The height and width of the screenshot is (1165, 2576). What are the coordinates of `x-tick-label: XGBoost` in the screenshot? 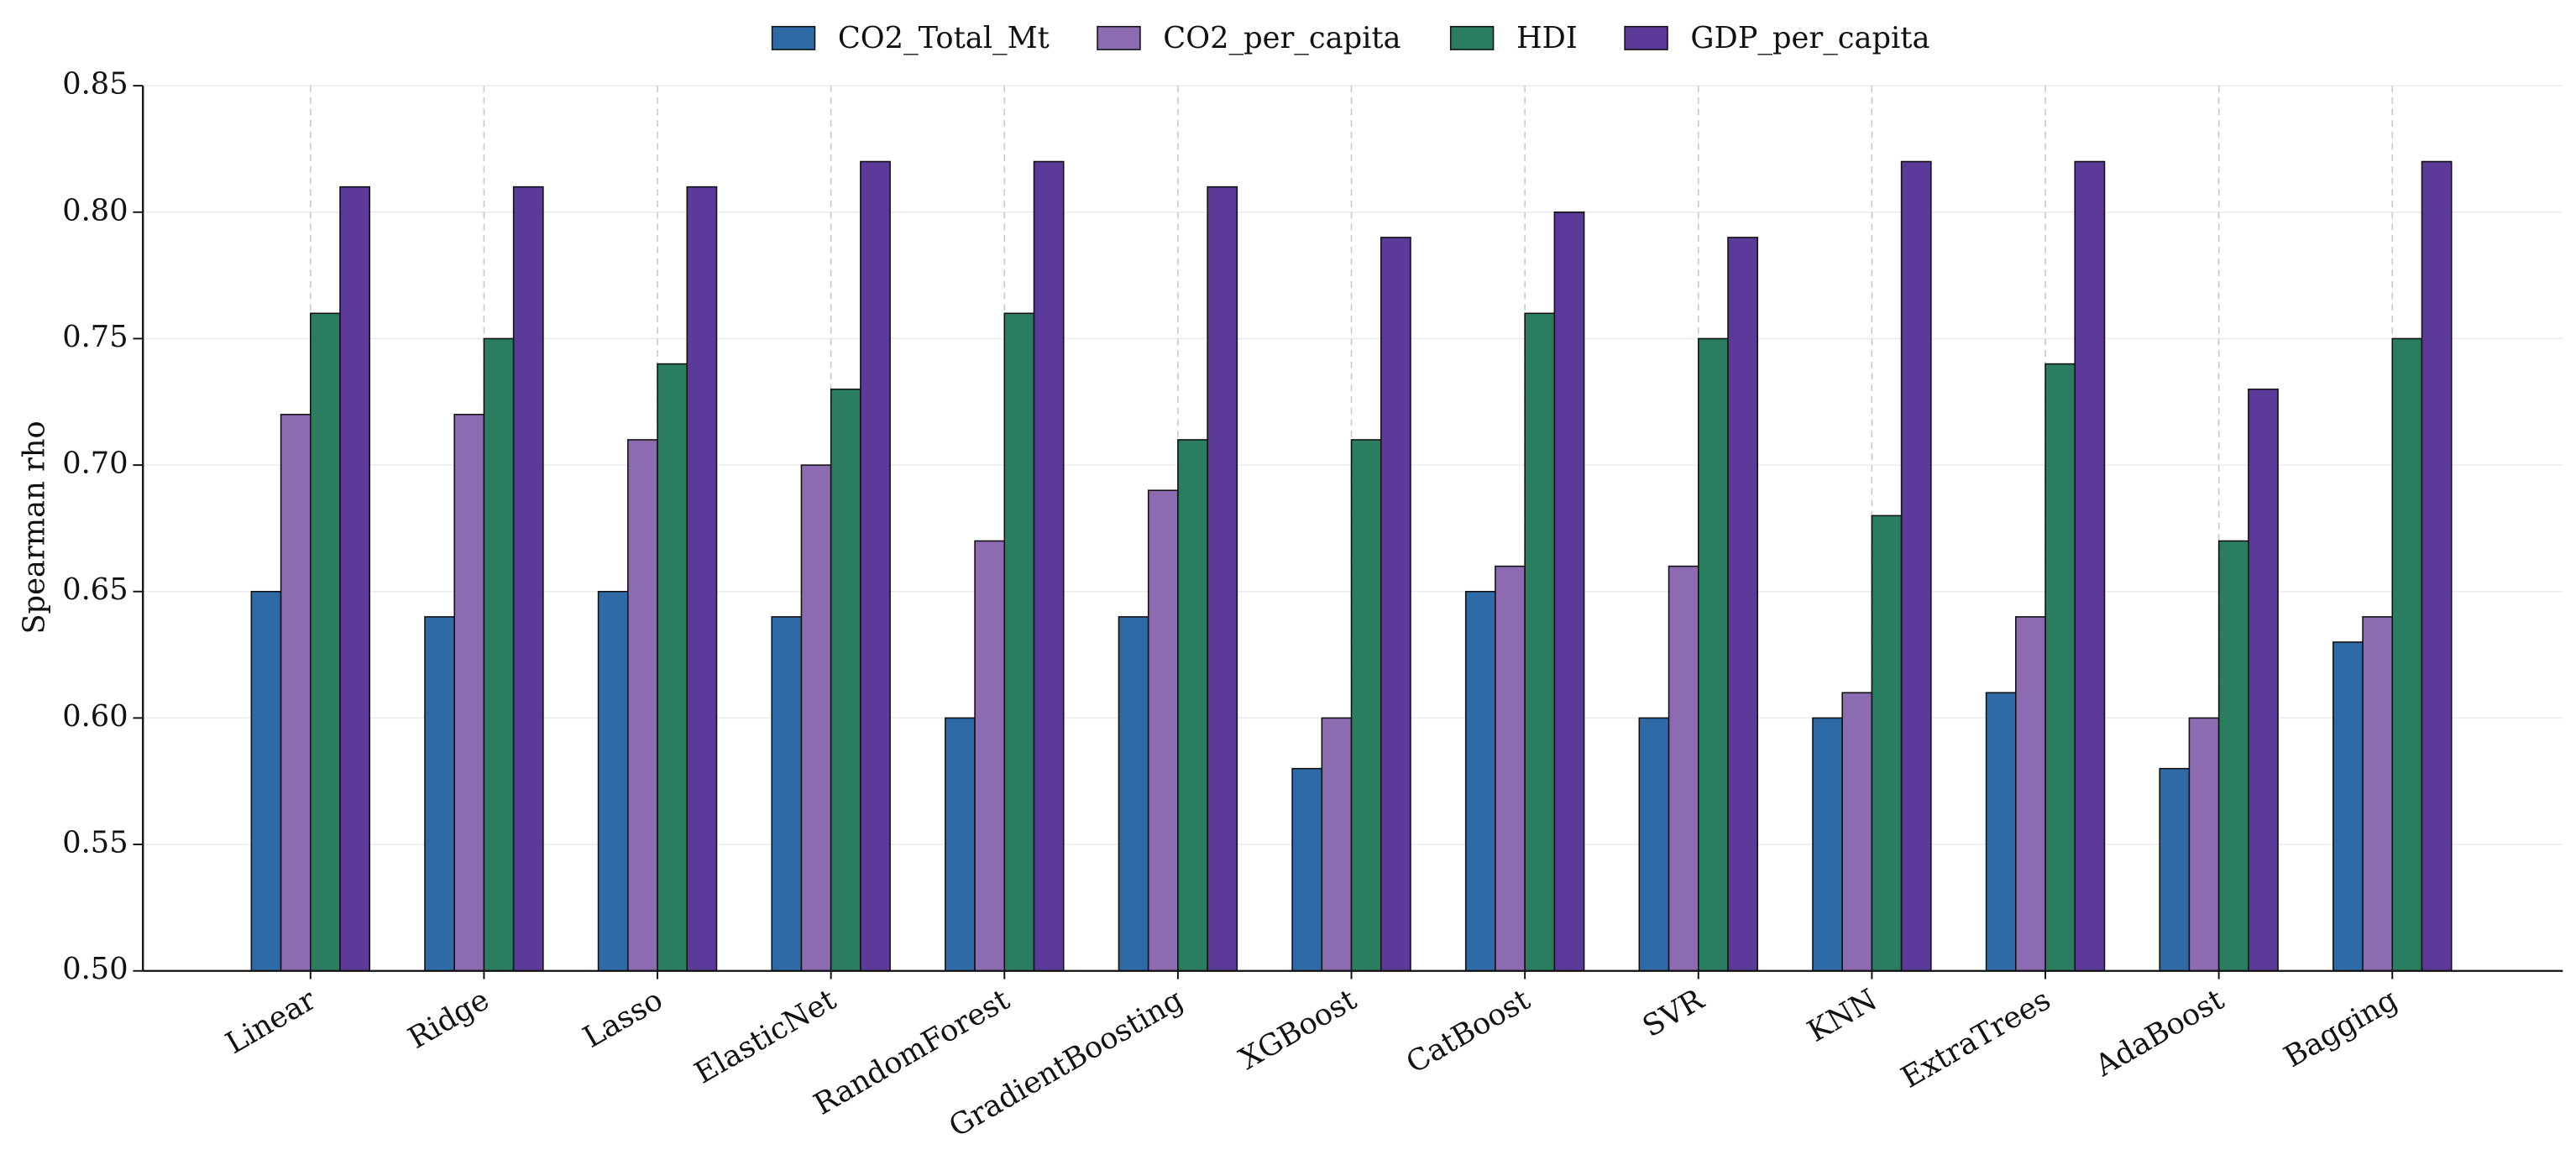 It's located at (1298, 1030).